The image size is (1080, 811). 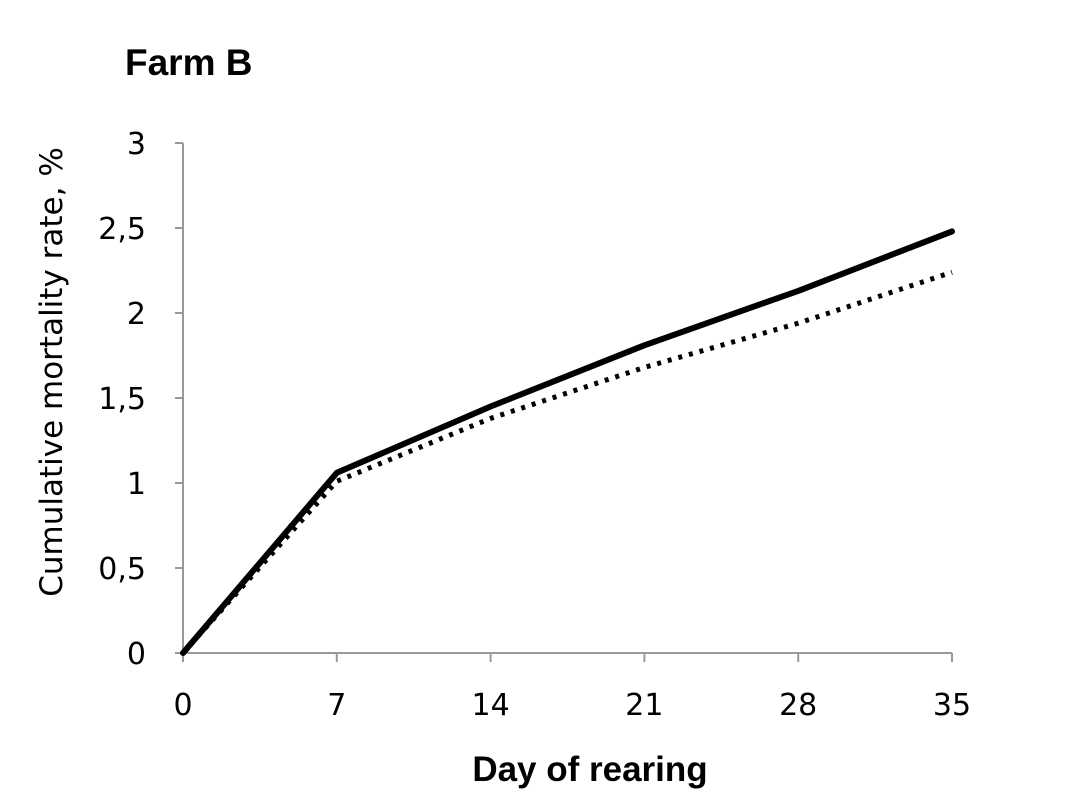 I want to click on x-tick-label: 0, so click(x=182, y=705).